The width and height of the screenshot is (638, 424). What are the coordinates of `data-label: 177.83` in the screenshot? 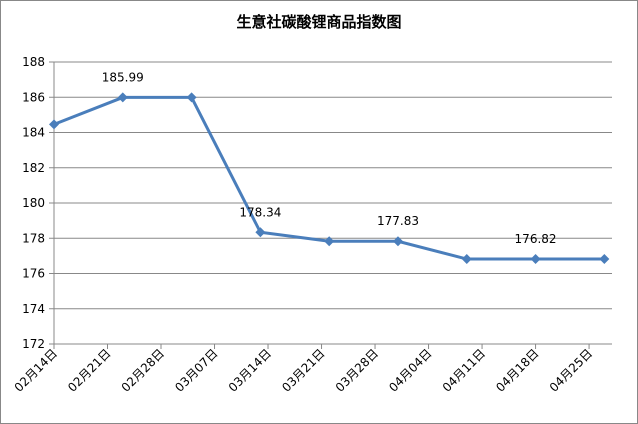 It's located at (398, 221).